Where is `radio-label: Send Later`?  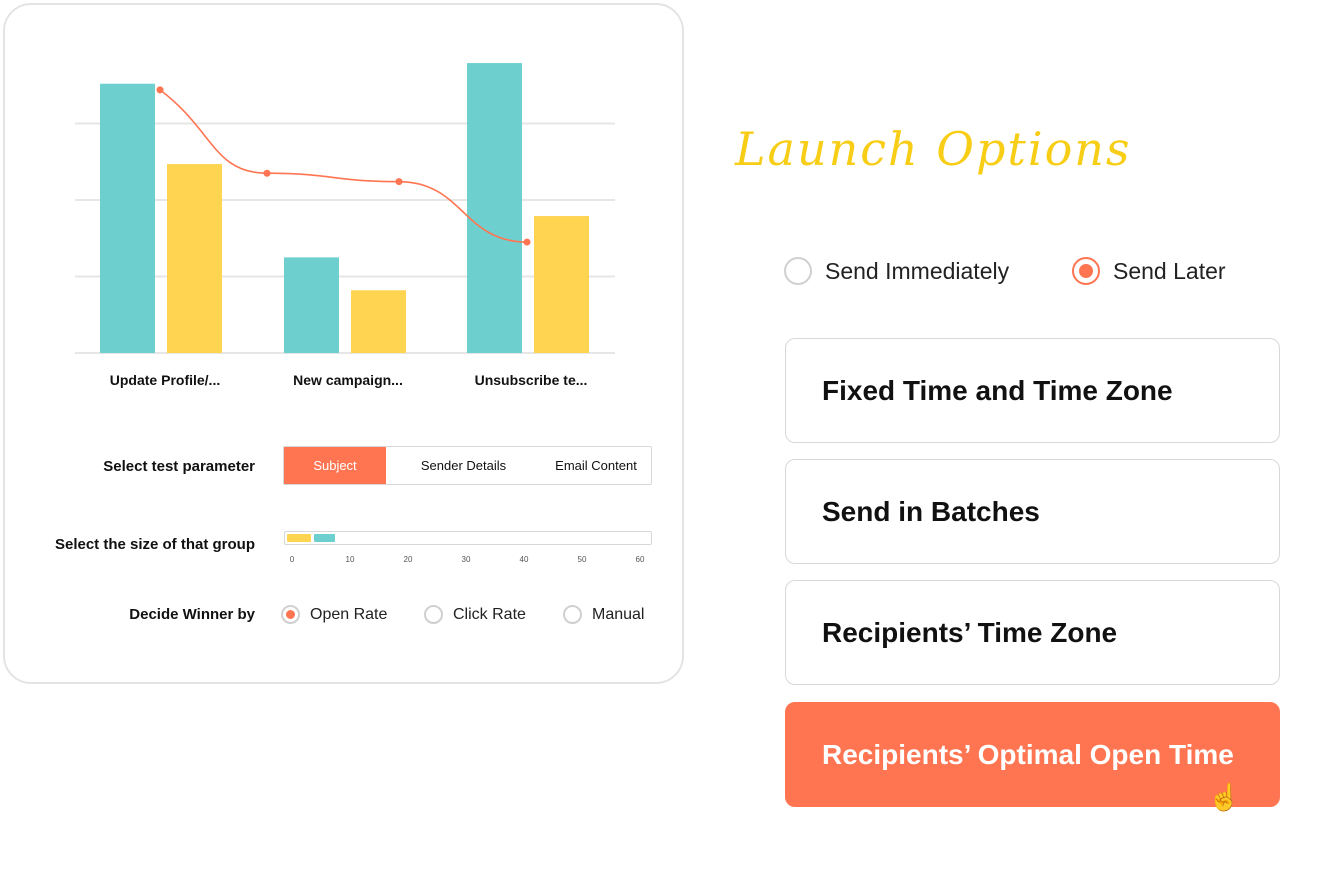 radio-label: Send Later is located at coordinates (1169, 270).